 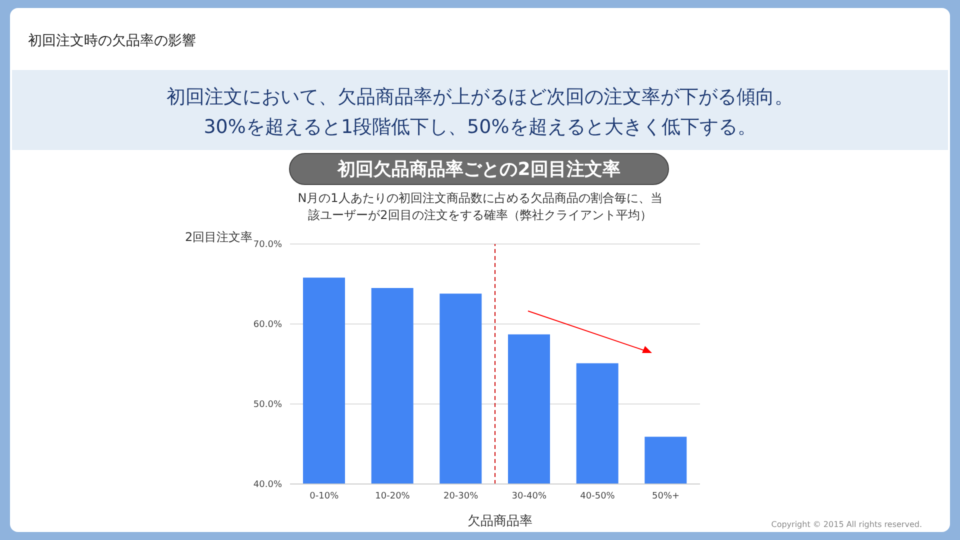 What do you see at coordinates (325, 496) in the screenshot?
I see `x-tick-label: 0-10%` at bounding box center [325, 496].